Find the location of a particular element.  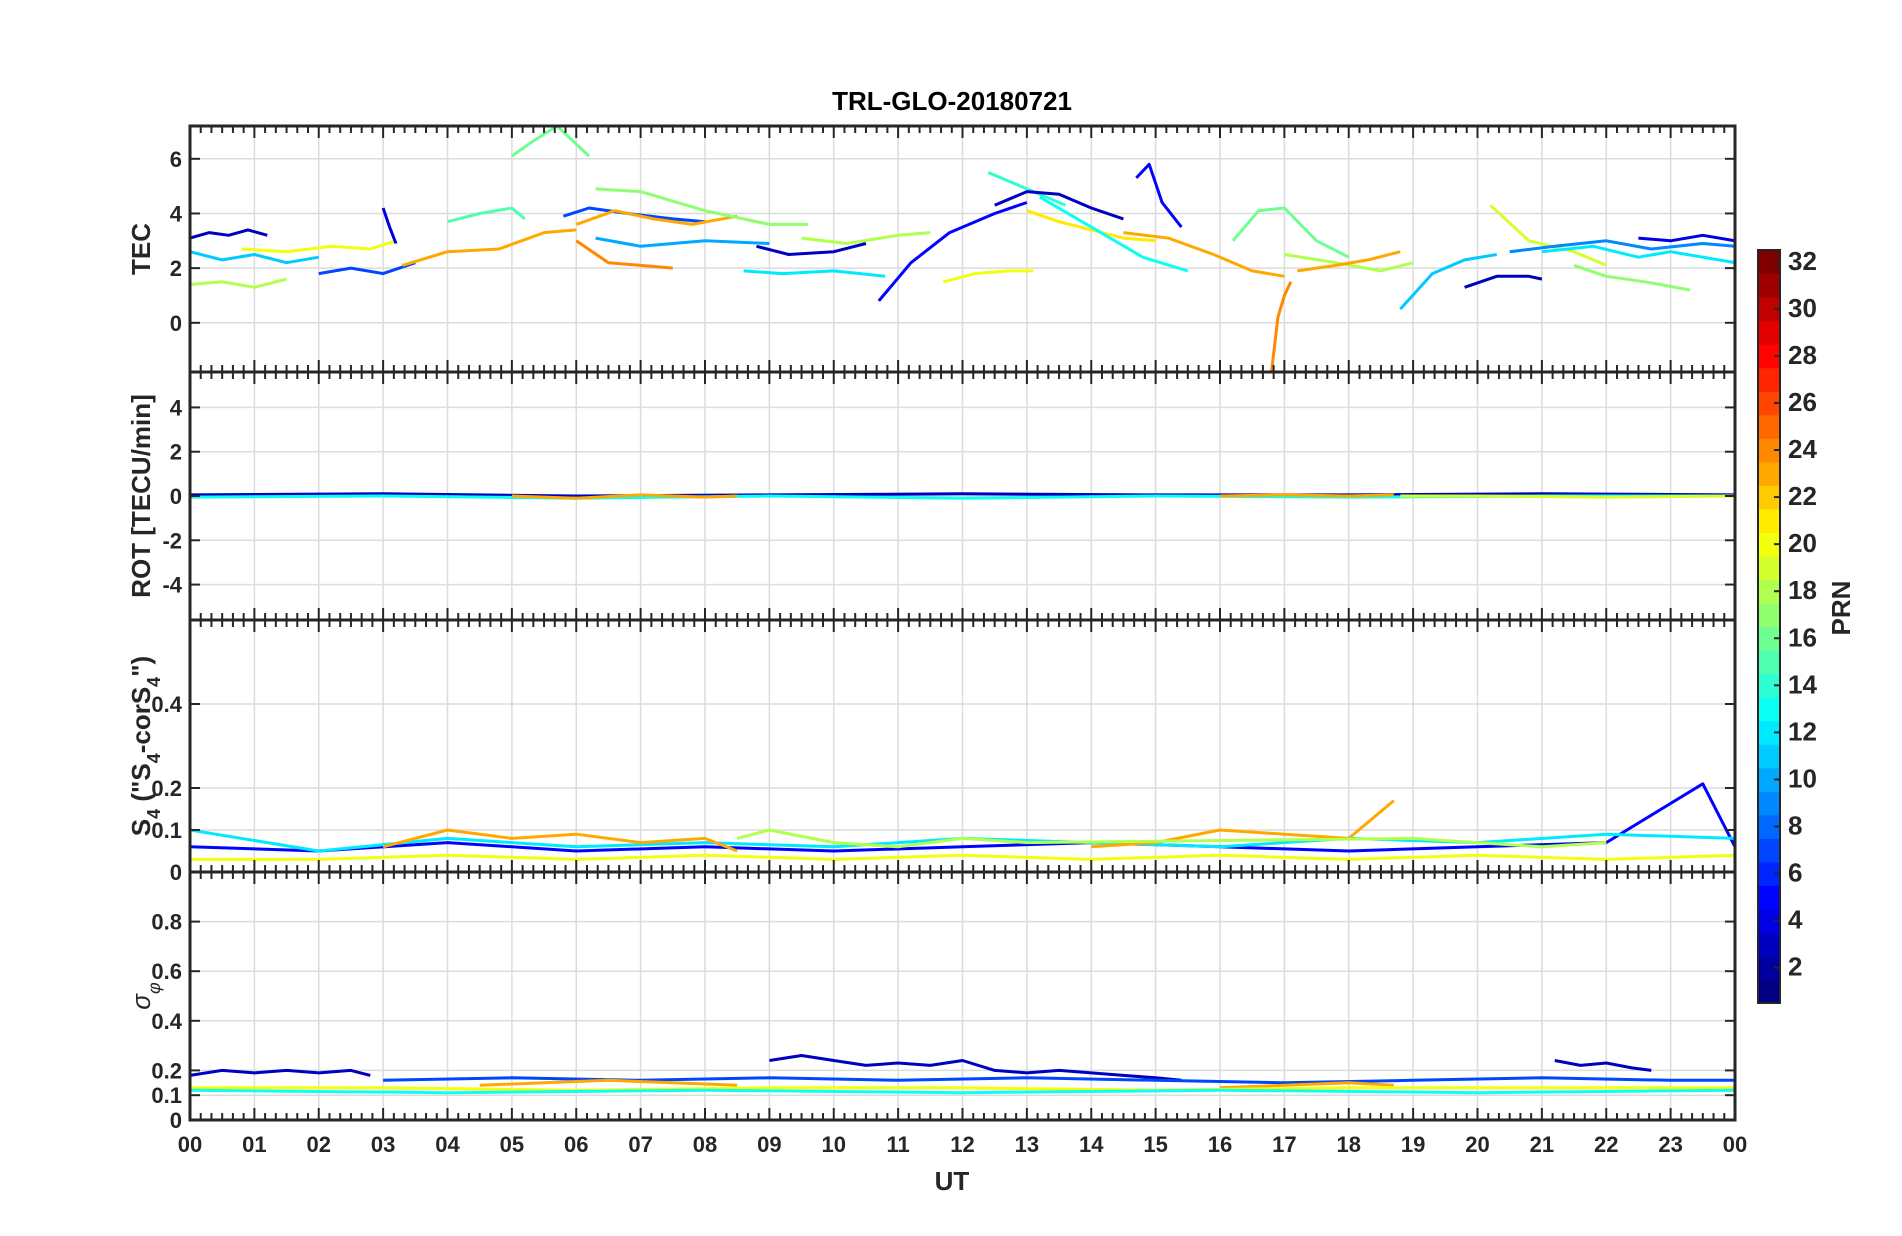

y-tick-label: 6 is located at coordinates (176, 159).